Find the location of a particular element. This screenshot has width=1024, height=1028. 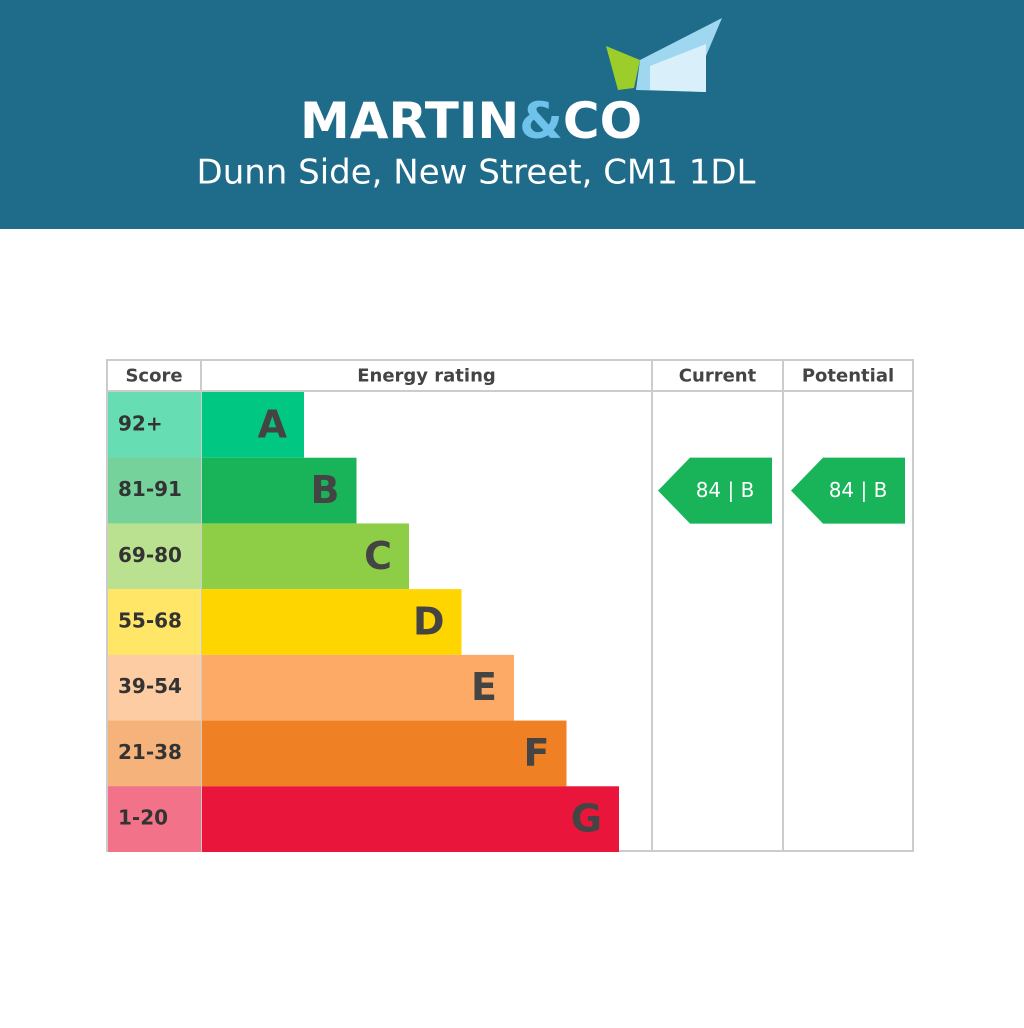

logo-icon is located at coordinates (664, 55).